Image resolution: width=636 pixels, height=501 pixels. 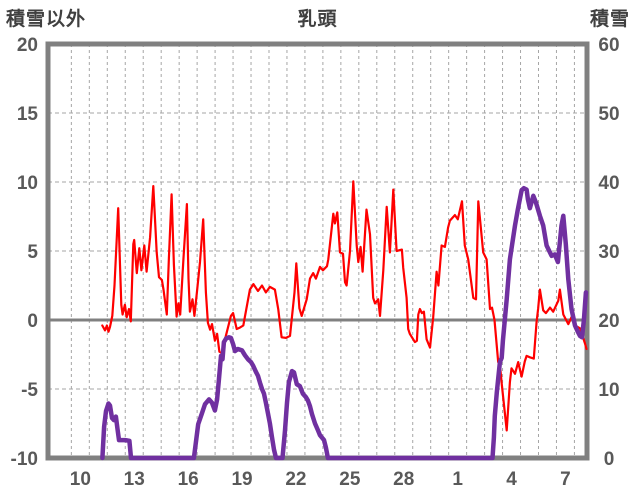 What do you see at coordinates (403, 479) in the screenshot?
I see `x-axis-tick-label: 28` at bounding box center [403, 479].